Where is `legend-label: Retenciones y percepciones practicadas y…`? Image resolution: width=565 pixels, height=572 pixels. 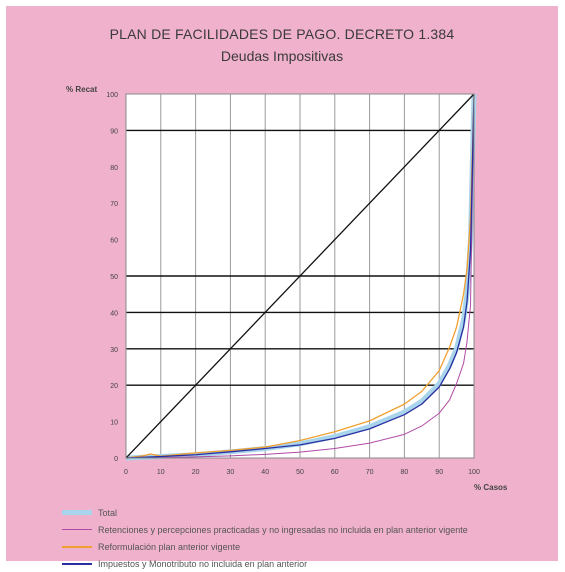
legend-label: Retenciones y percepciones practicadas y… is located at coordinates (283, 529).